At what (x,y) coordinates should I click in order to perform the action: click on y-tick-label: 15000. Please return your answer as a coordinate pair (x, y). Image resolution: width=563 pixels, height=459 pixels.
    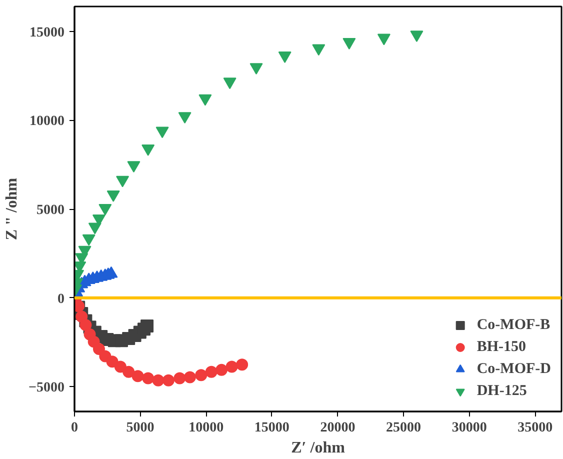
    Looking at the image, I should click on (47, 32).